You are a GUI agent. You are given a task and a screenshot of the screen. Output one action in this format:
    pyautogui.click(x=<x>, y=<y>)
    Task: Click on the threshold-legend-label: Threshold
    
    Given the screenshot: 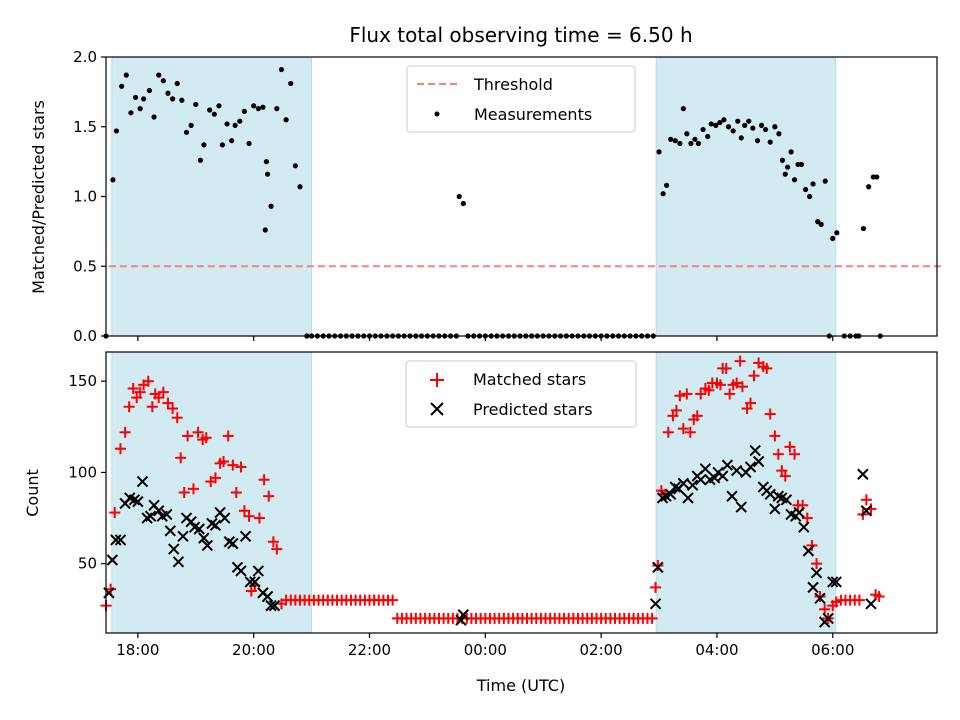 What is the action you would take?
    pyautogui.click(x=513, y=84)
    